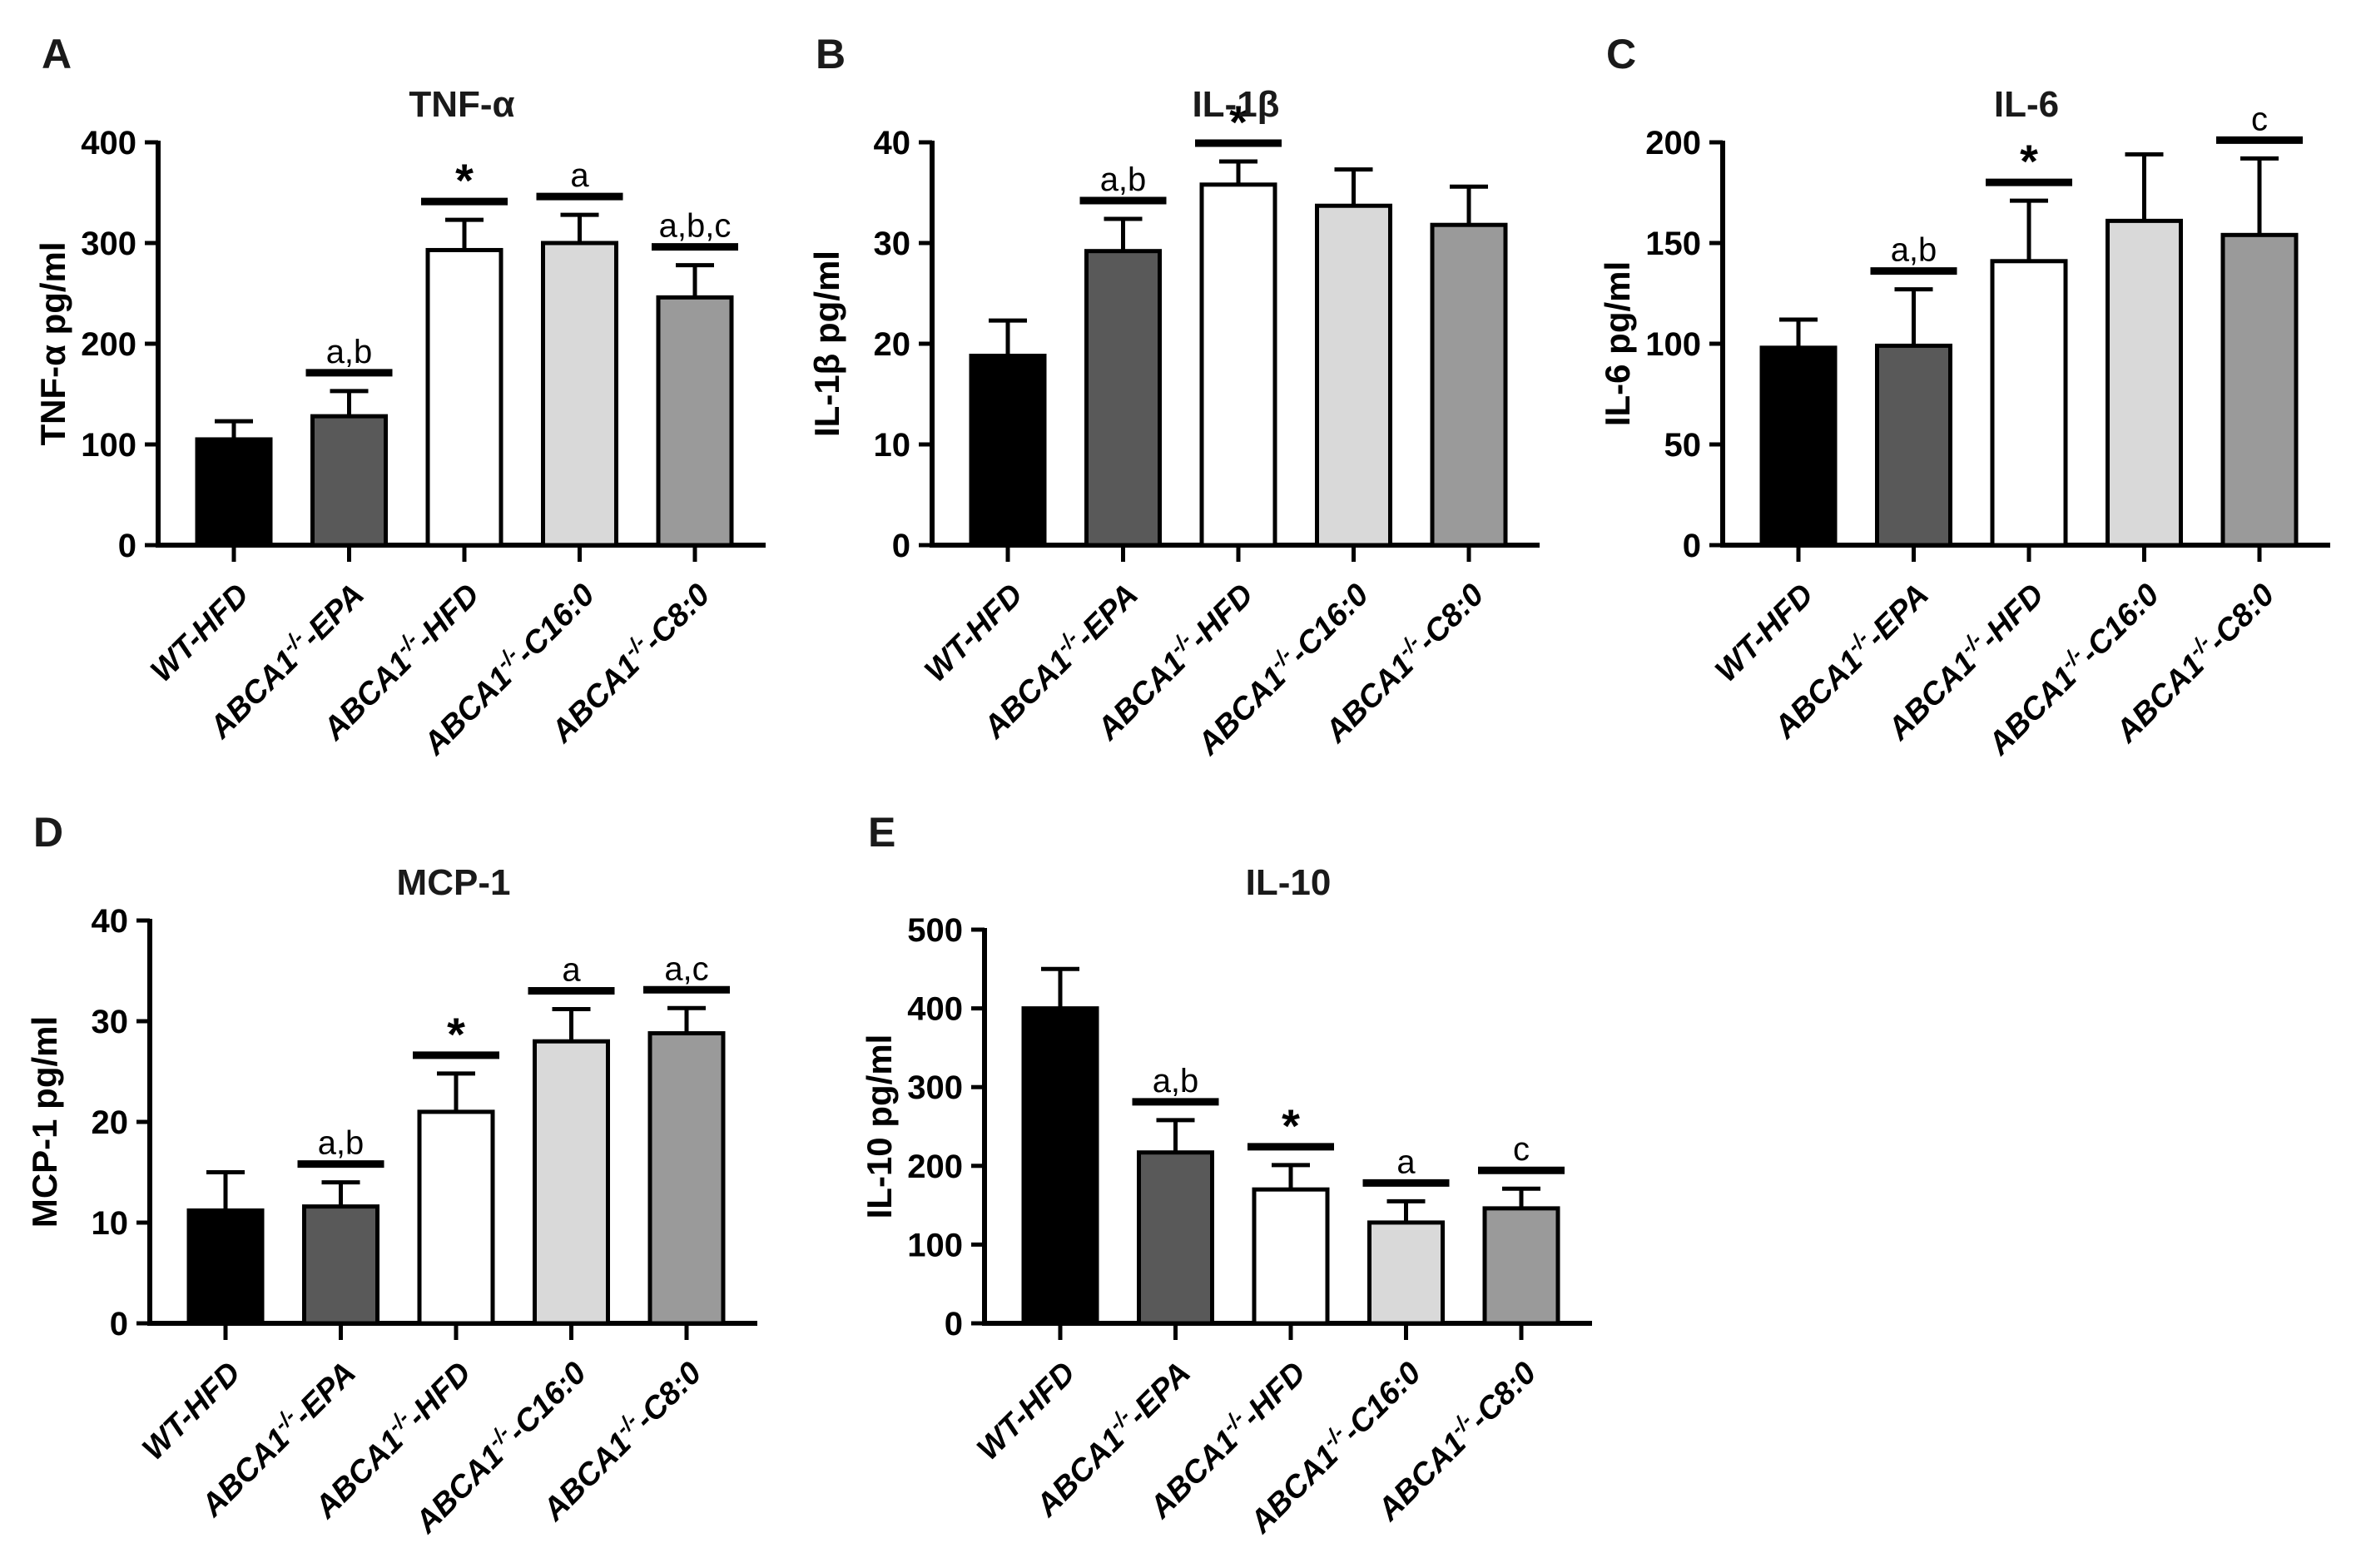 Image resolution: width=2366 pixels, height=1568 pixels. What do you see at coordinates (52, 343) in the screenshot?
I see `y-axis-label: TNF-α pg/ml` at bounding box center [52, 343].